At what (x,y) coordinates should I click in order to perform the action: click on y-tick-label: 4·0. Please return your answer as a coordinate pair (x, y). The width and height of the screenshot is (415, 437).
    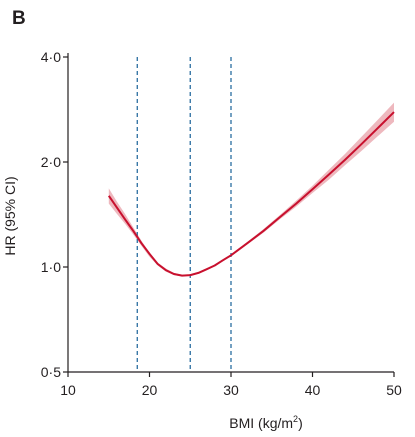
    Looking at the image, I should click on (51, 57).